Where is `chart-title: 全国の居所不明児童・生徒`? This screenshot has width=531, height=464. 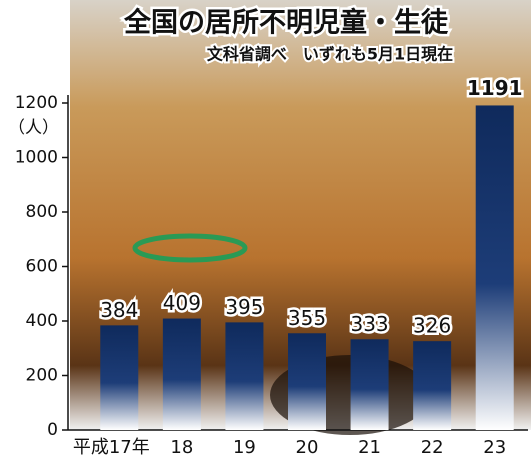
chart-title: 全国の居所不明児童・生徒 is located at coordinates (286, 23).